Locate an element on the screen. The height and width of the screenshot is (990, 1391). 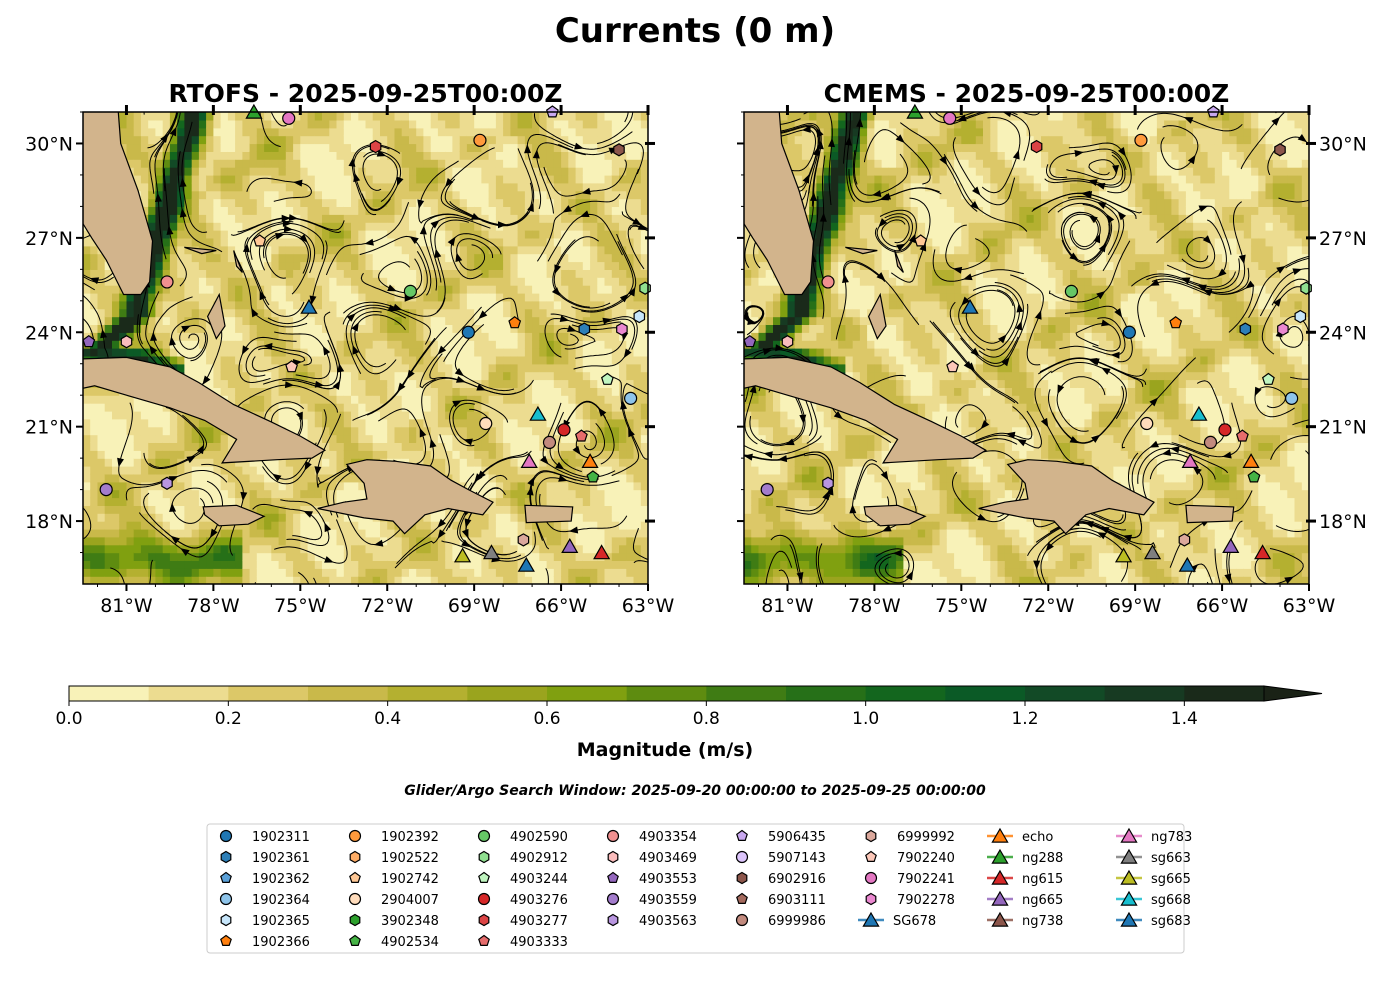
colorbar-tick-label: 0.2 is located at coordinates (228, 719).